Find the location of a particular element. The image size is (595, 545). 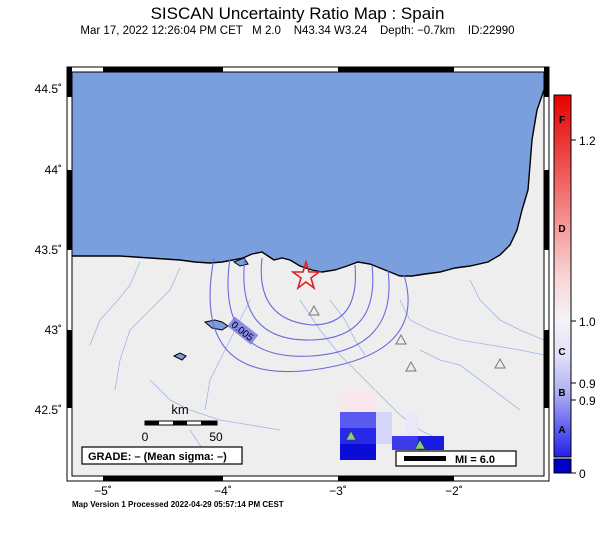

lat-label: 44˚ is located at coordinates (53, 170).